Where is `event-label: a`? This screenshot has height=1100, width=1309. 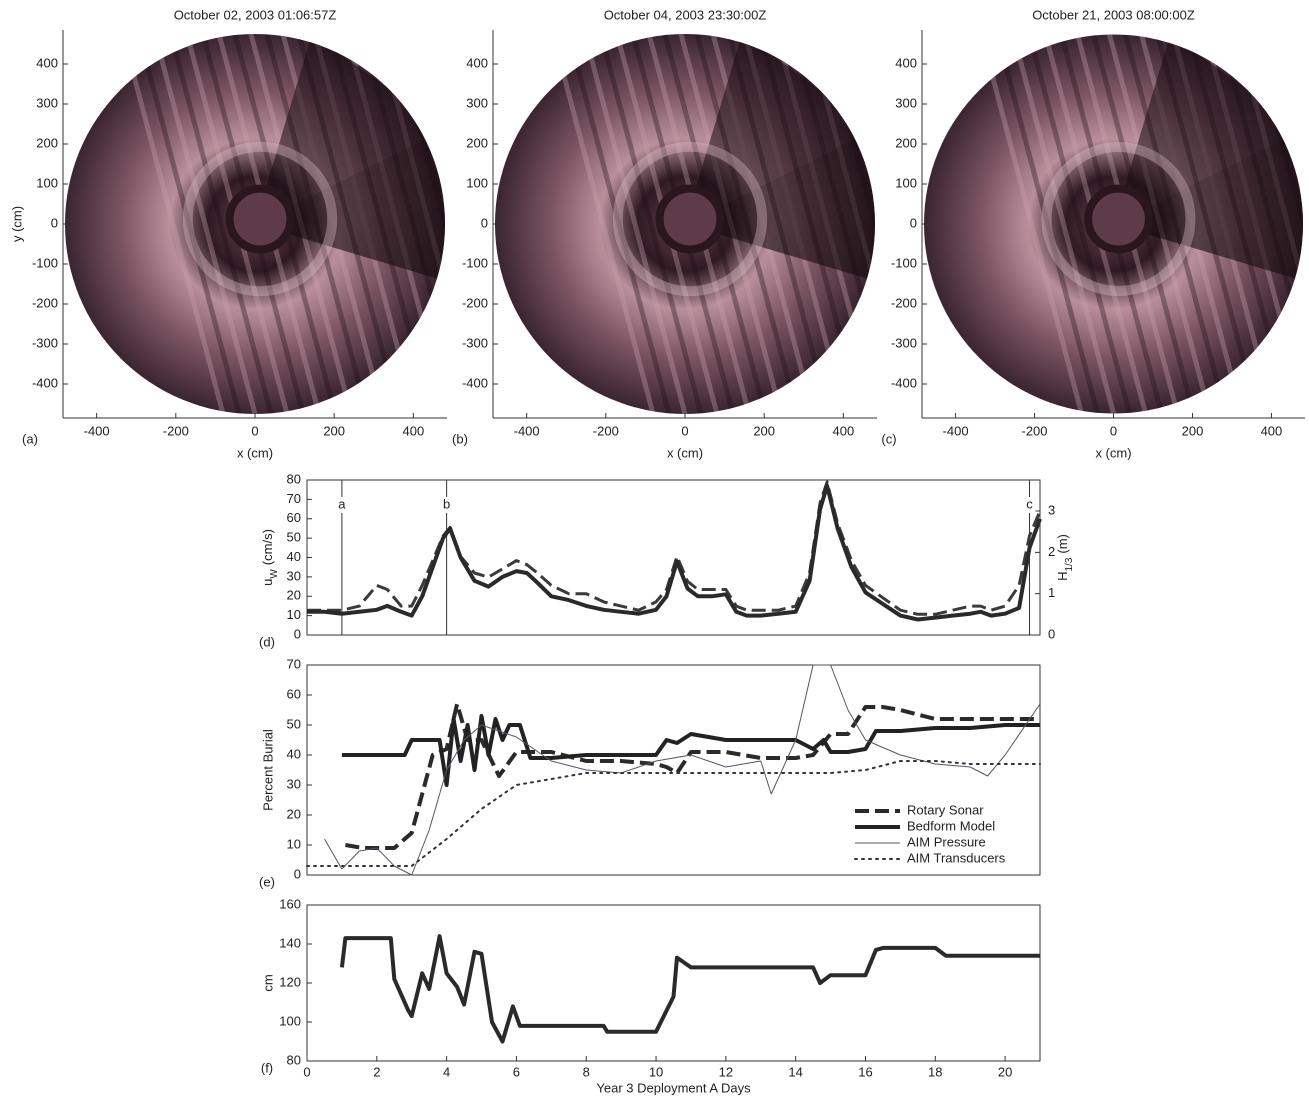
event-label: a is located at coordinates (342, 503).